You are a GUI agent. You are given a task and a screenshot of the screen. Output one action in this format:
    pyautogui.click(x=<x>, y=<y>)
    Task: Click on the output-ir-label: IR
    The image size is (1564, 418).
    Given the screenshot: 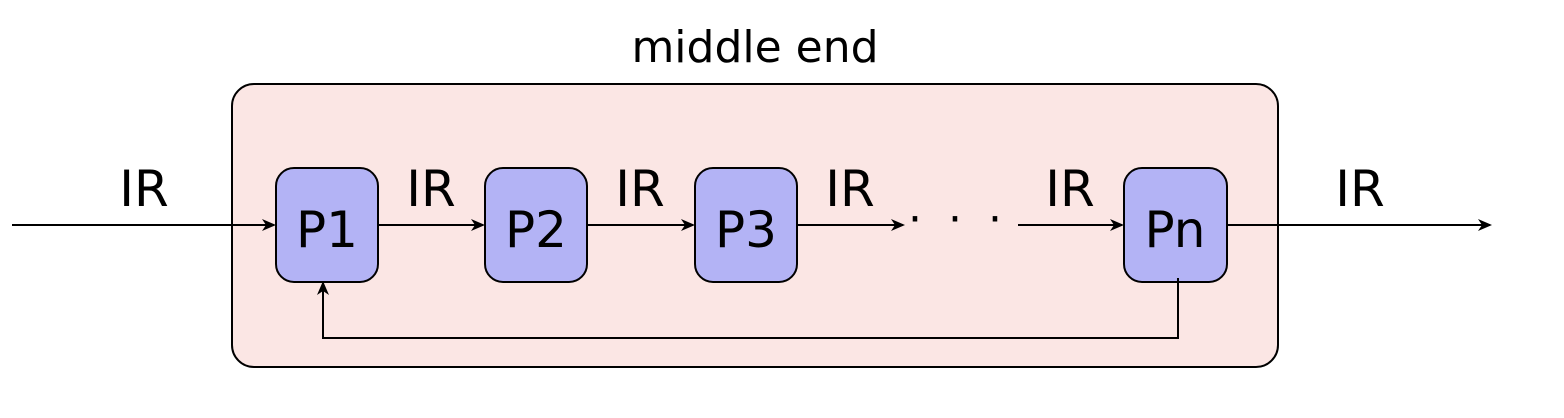 What is the action you would take?
    pyautogui.click(x=1360, y=189)
    